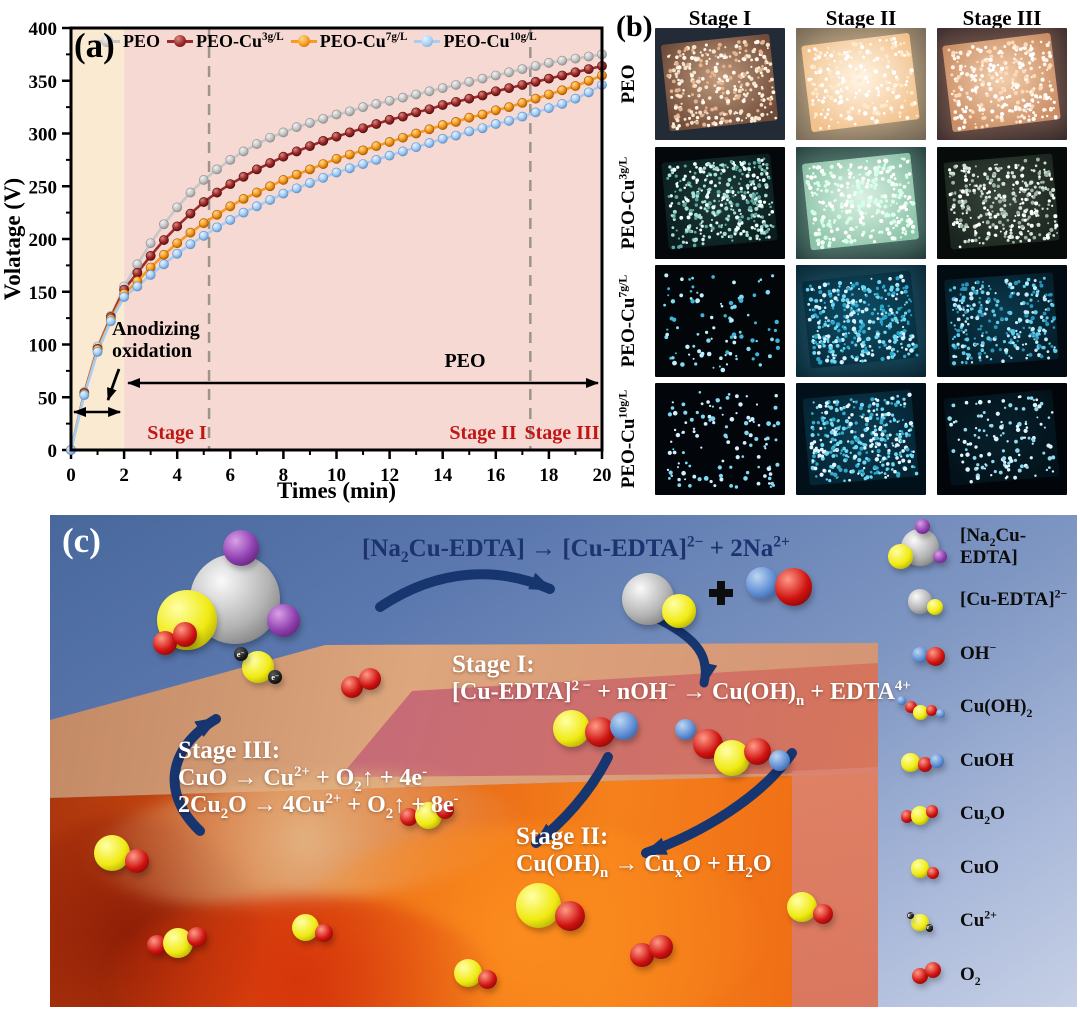 The image size is (1080, 1009). What do you see at coordinates (548, 475) in the screenshot?
I see `svg-text: 18` at bounding box center [548, 475].